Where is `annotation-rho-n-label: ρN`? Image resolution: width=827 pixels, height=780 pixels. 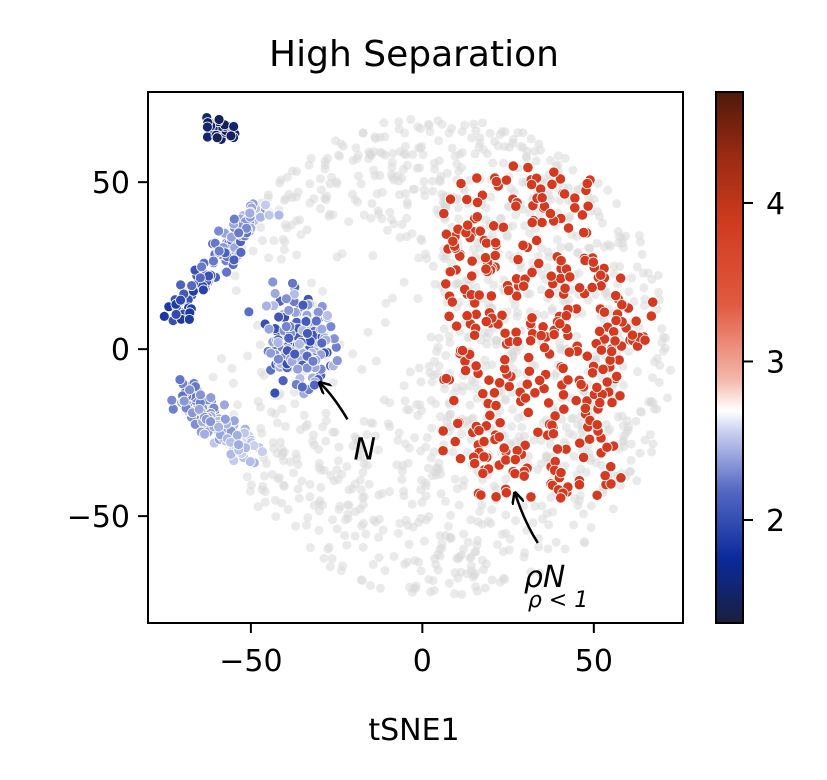
annotation-rho-n-label: ρN is located at coordinates (544, 577).